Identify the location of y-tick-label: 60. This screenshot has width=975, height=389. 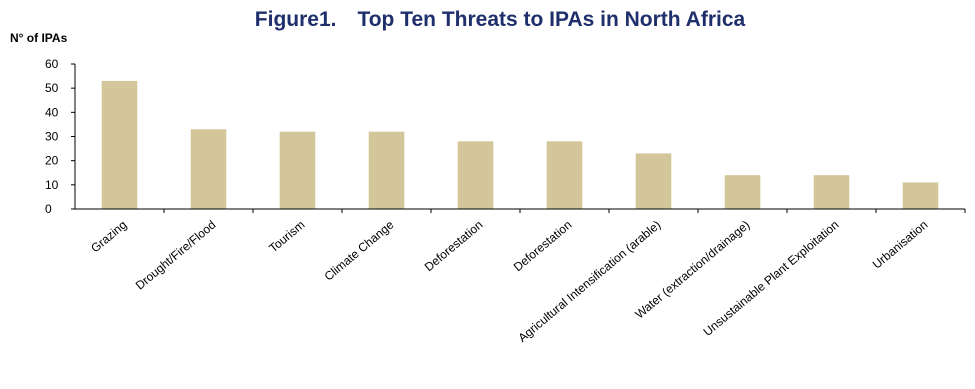
(52, 64).